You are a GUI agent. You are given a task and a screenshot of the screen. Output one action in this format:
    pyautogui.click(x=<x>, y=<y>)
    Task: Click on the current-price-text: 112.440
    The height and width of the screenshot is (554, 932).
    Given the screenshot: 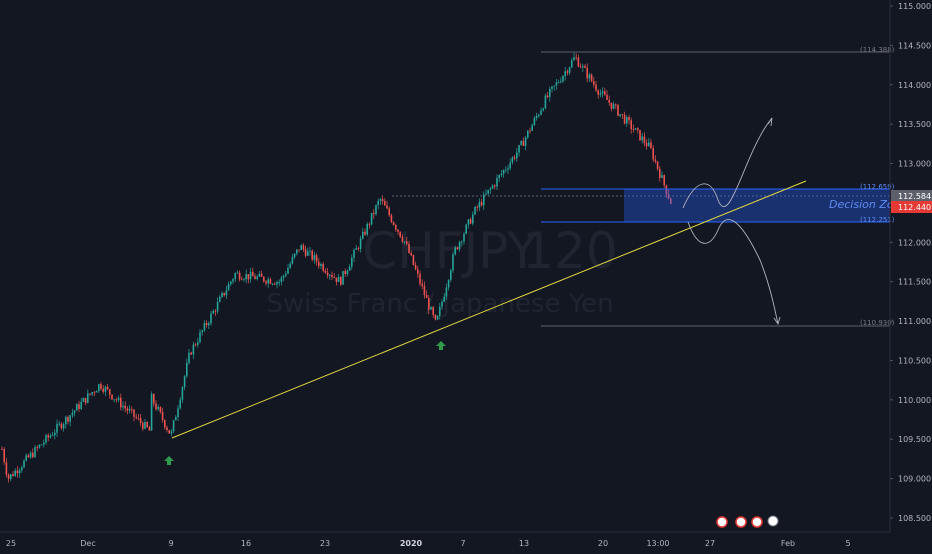 What is the action you would take?
    pyautogui.click(x=914, y=207)
    